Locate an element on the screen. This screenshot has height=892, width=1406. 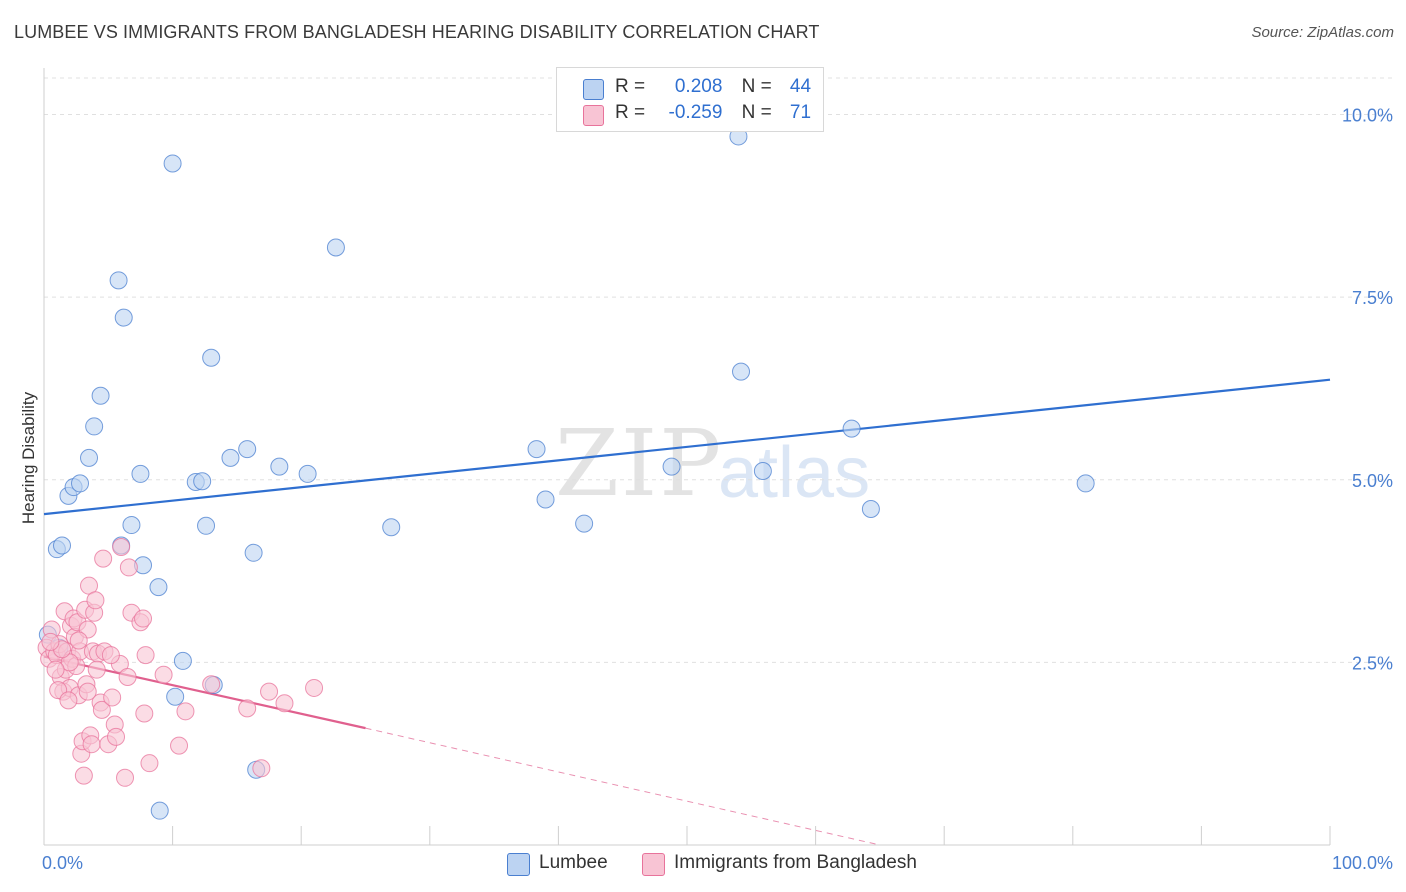
source-credit: Source: ZipAtlas.com is located at coordinates (1322, 32).